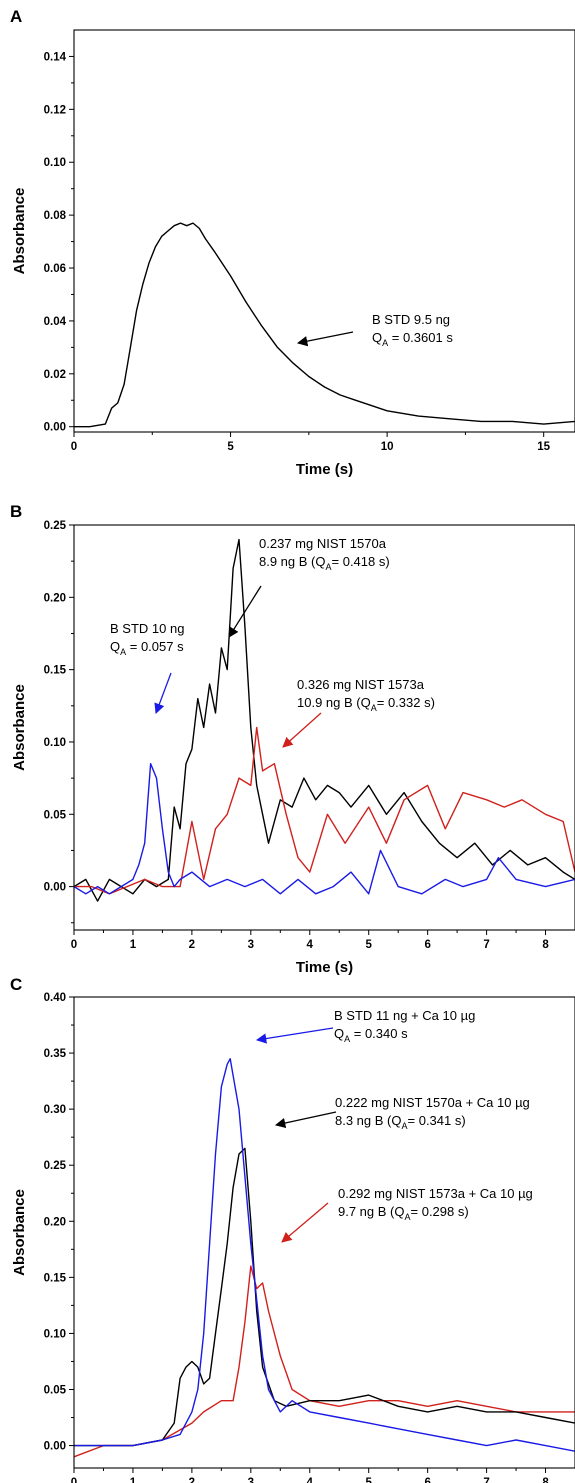  I want to click on y-tick-label: 0.02, so click(55, 375).